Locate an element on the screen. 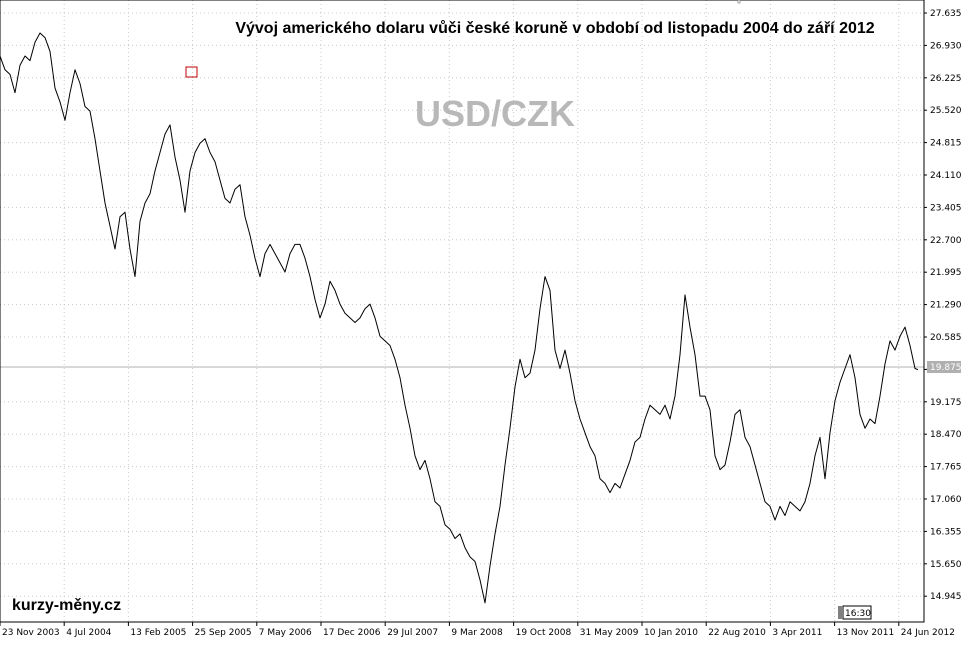  y-tick-label: 25.520 is located at coordinates (946, 111).